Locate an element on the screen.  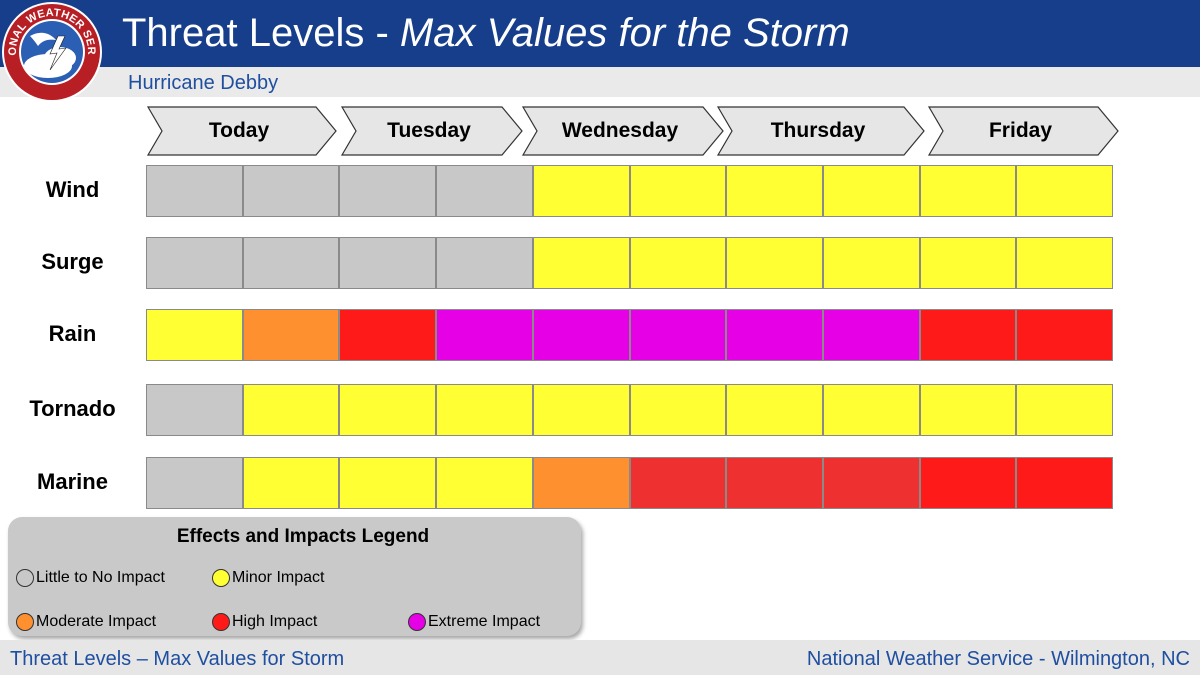
legend-label: Little to No Impact is located at coordinates (100, 577).